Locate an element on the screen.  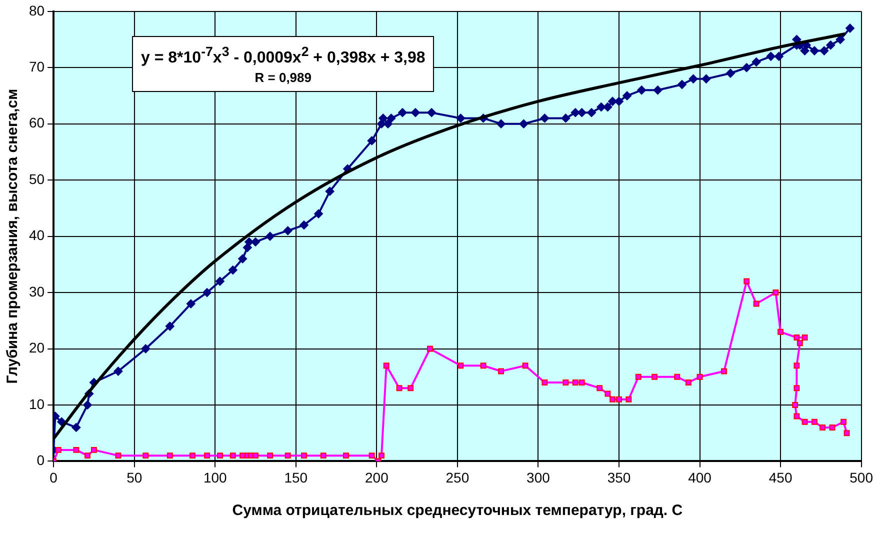
x-tick-label: 200 is located at coordinates (376, 477).